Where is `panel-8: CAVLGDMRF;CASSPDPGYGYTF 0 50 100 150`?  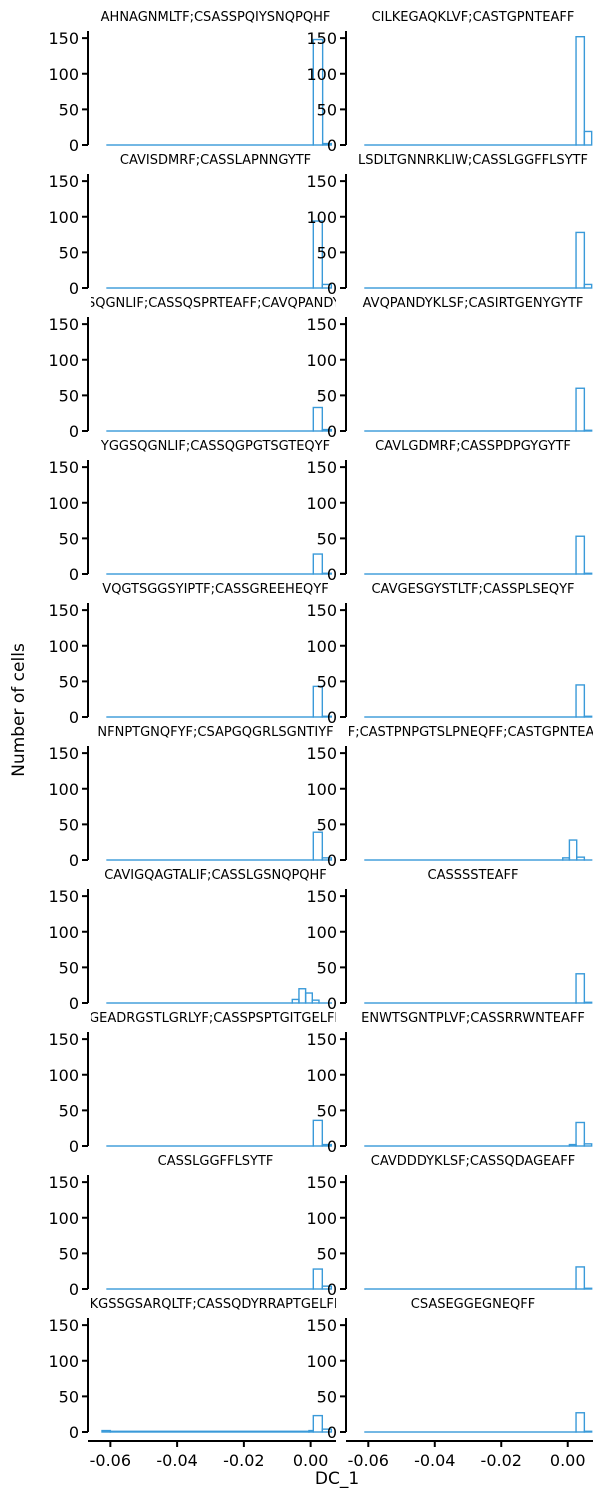
panel-8: CAVLGDMRF;CASSPDPGYGYTF 0 50 100 150 is located at coordinates (449, 511).